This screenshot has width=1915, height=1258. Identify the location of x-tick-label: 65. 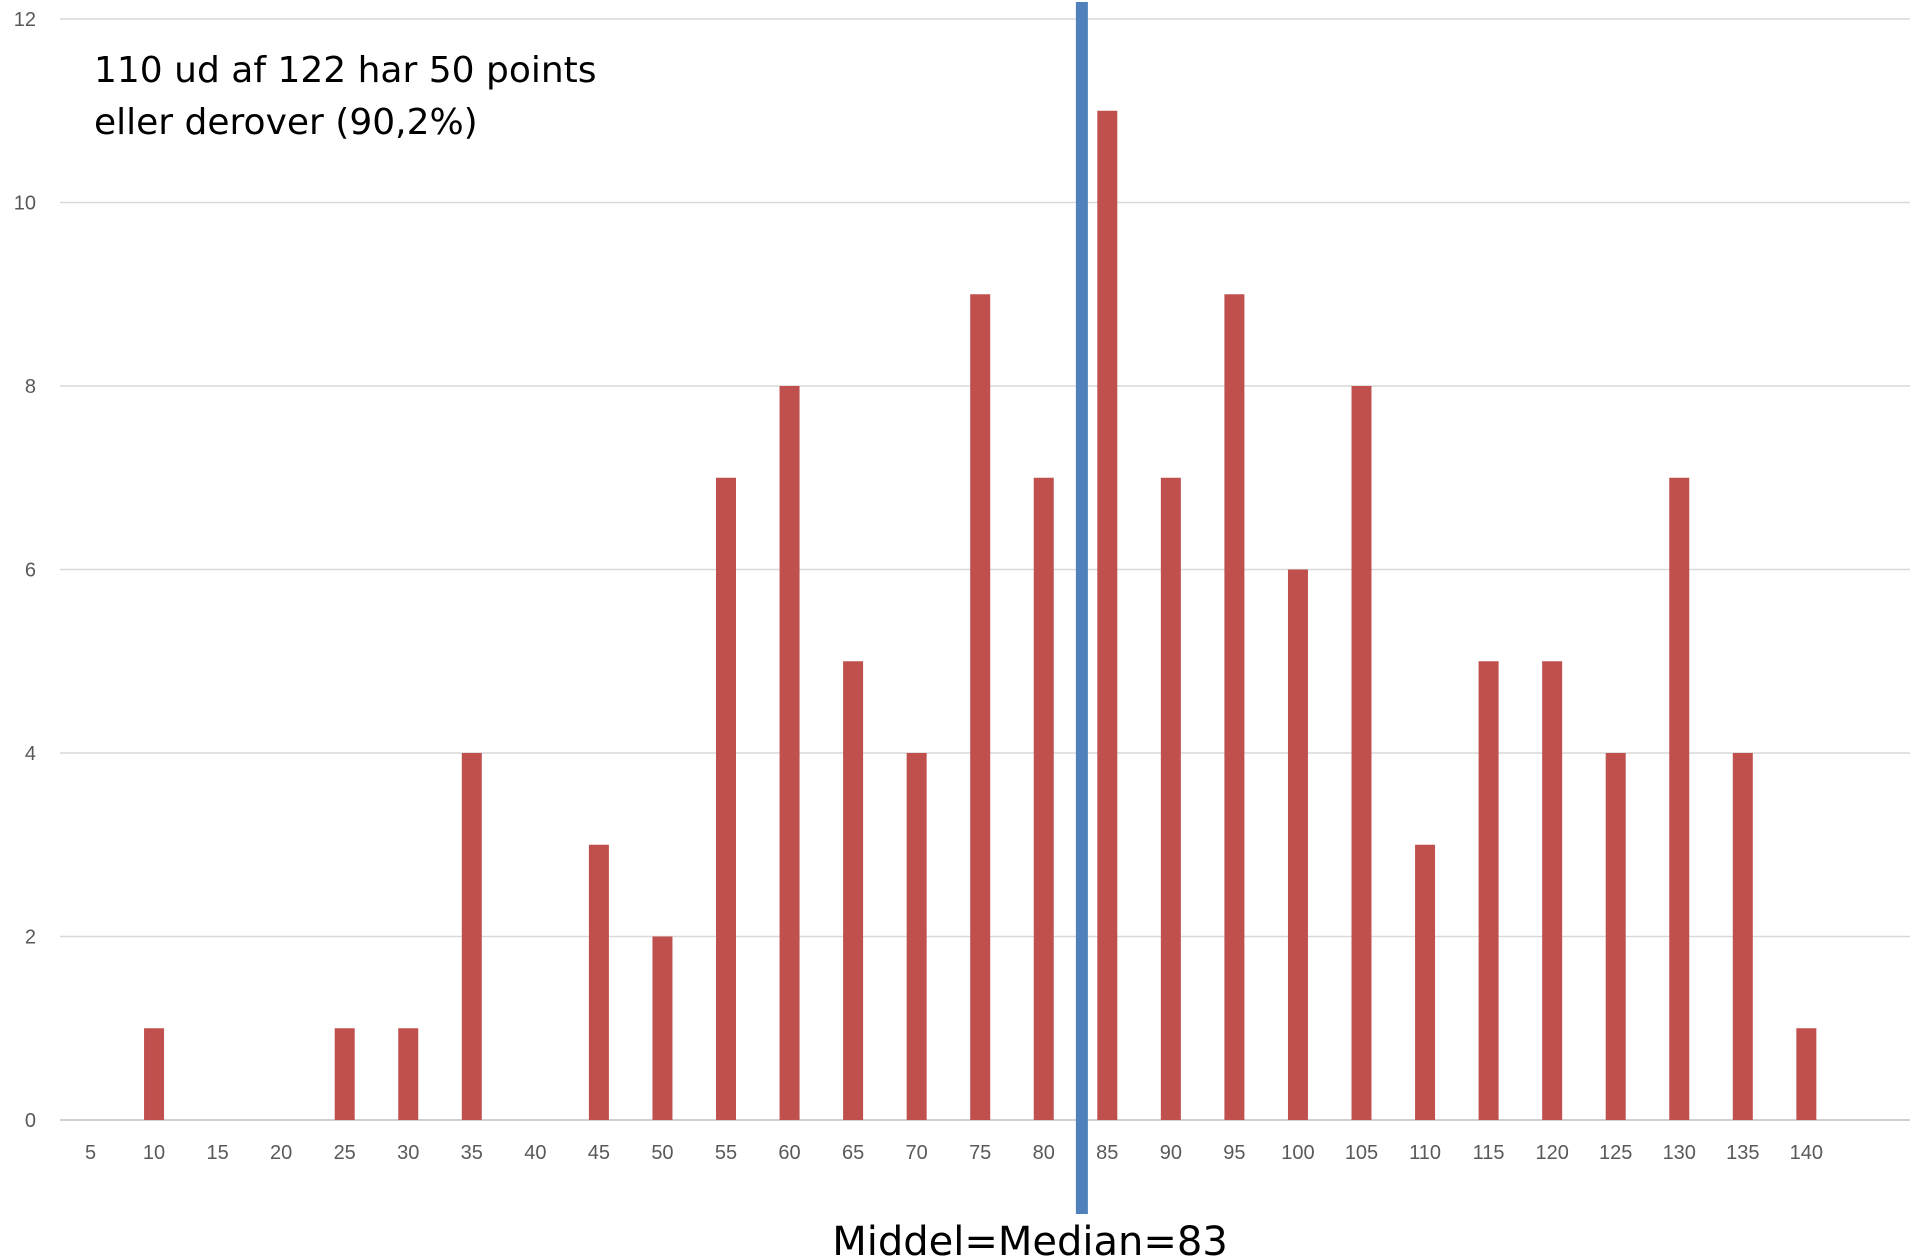
(853, 1153).